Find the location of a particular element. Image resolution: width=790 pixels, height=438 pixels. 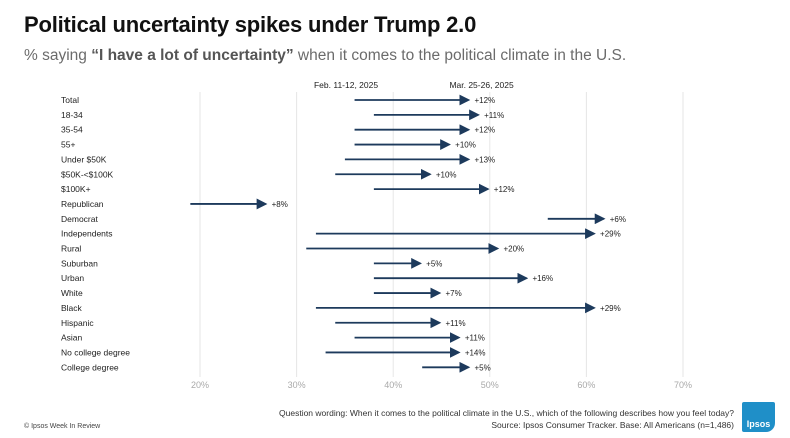

change-label: +20% is located at coordinates (513, 249).